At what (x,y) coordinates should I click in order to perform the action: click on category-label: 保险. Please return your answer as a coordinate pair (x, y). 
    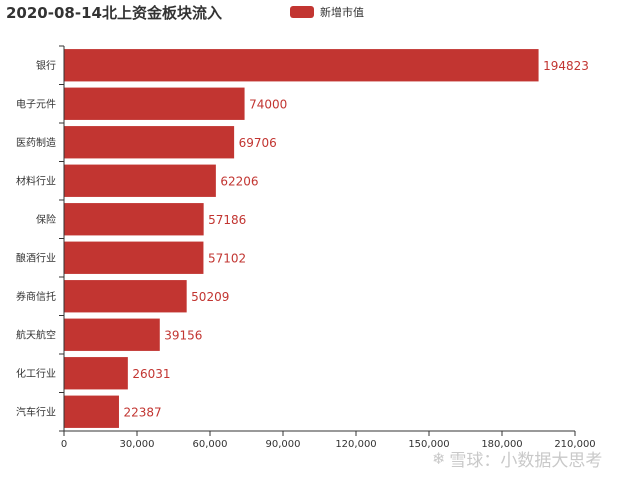
    Looking at the image, I should click on (46, 219).